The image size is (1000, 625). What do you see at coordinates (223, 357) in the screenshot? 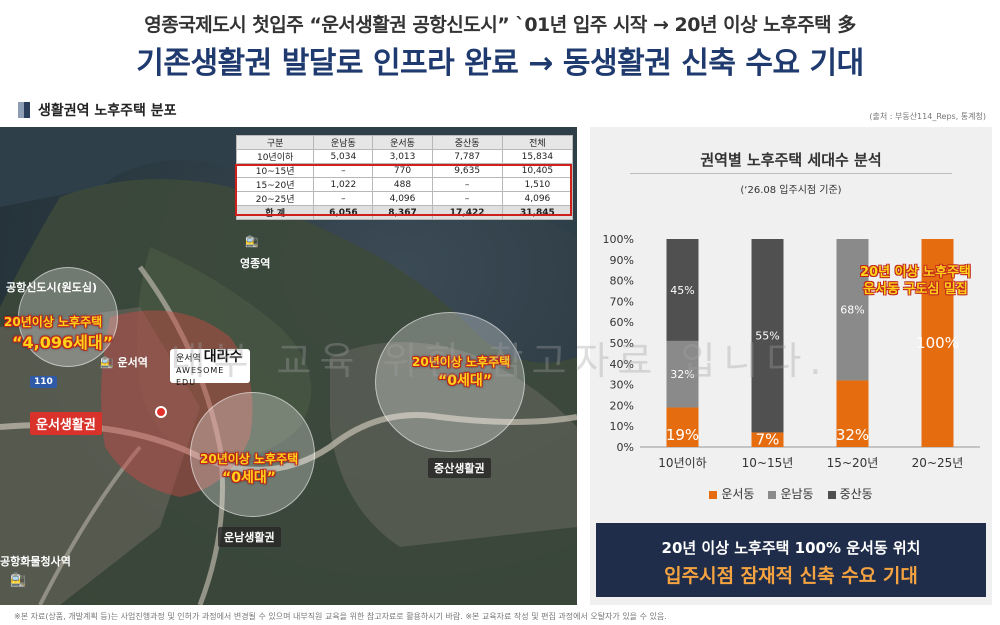
I see `callout-brand: 대라수` at bounding box center [223, 357].